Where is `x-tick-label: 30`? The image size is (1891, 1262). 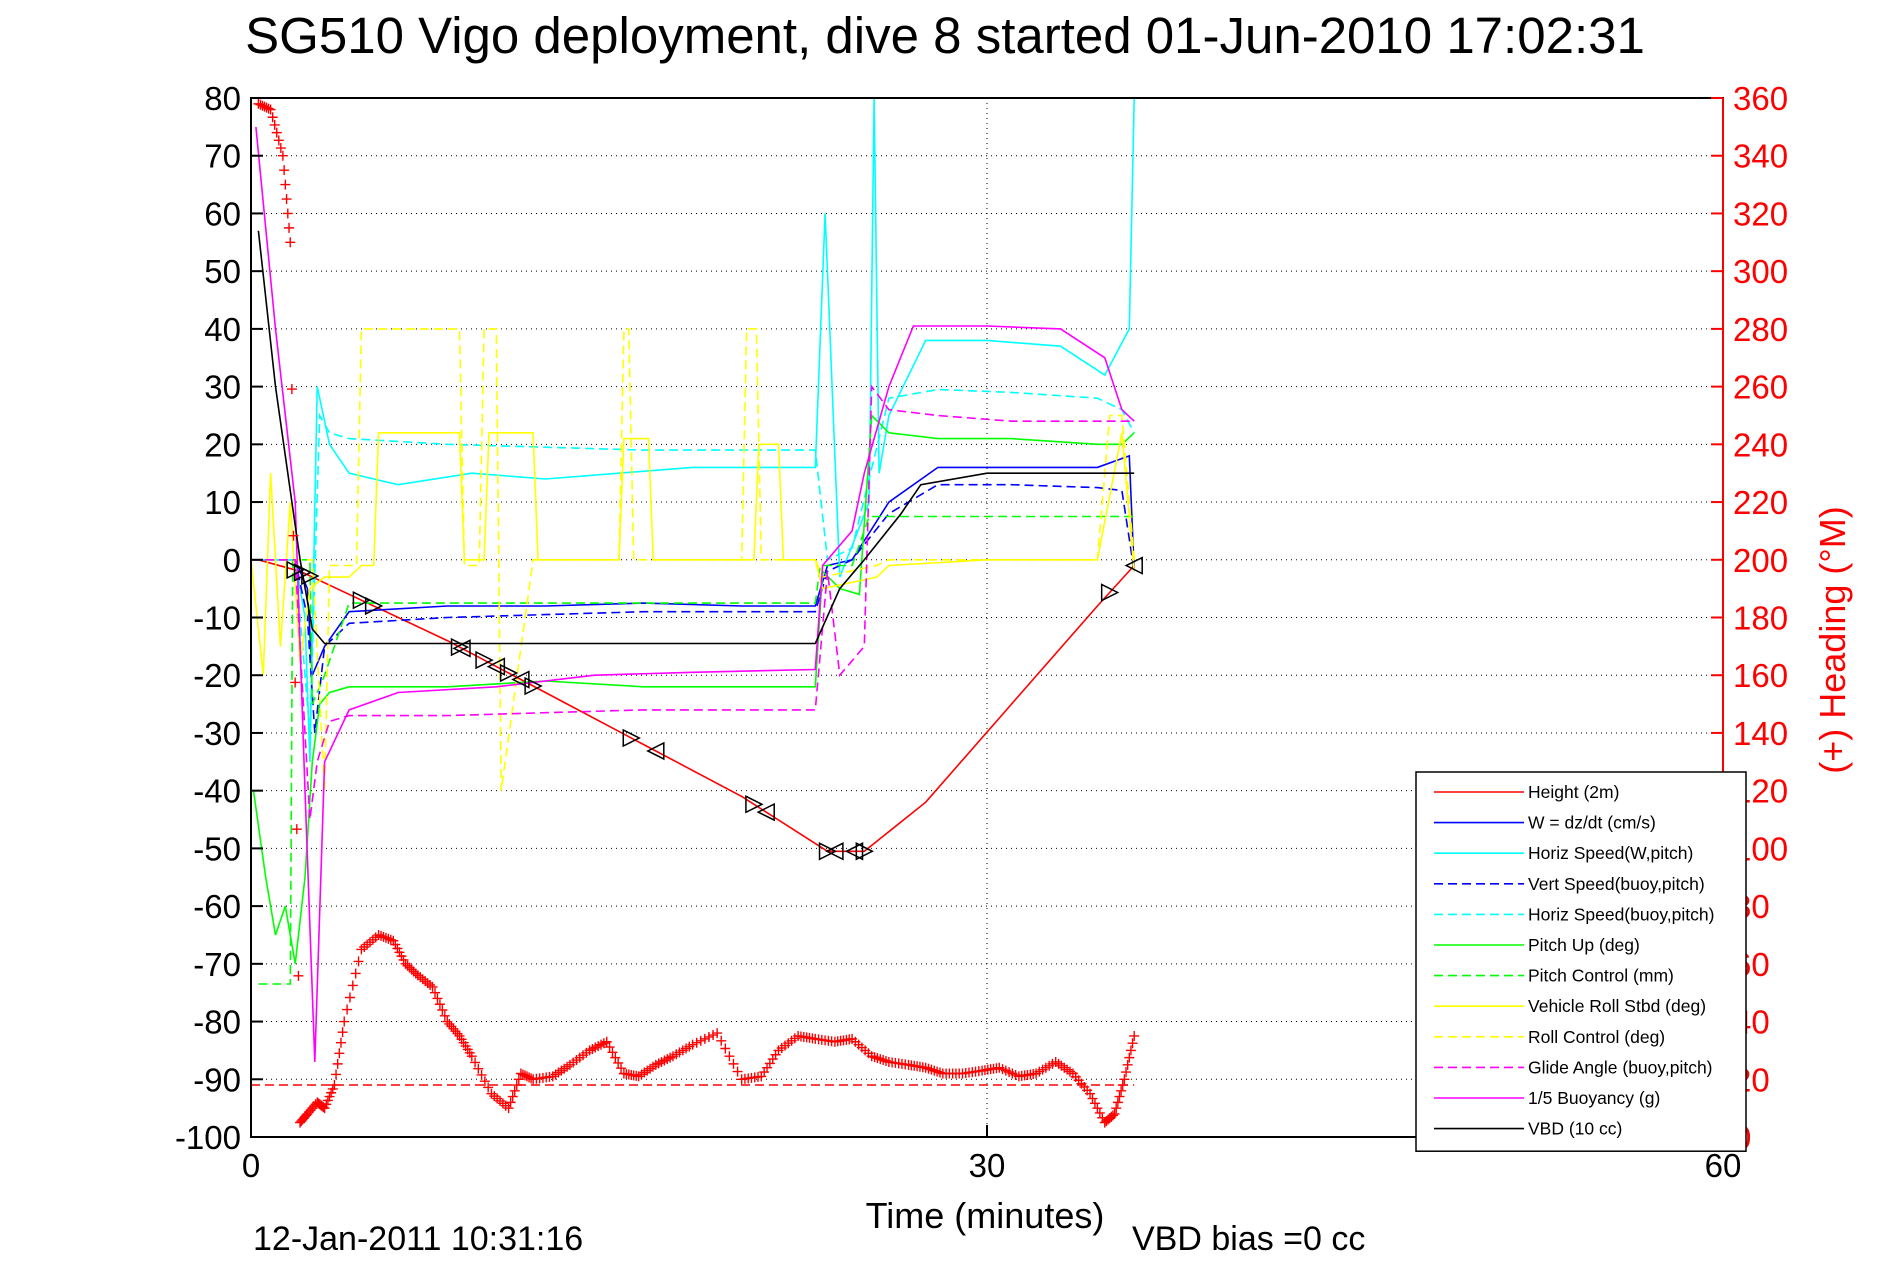 x-tick-label: 30 is located at coordinates (987, 1165).